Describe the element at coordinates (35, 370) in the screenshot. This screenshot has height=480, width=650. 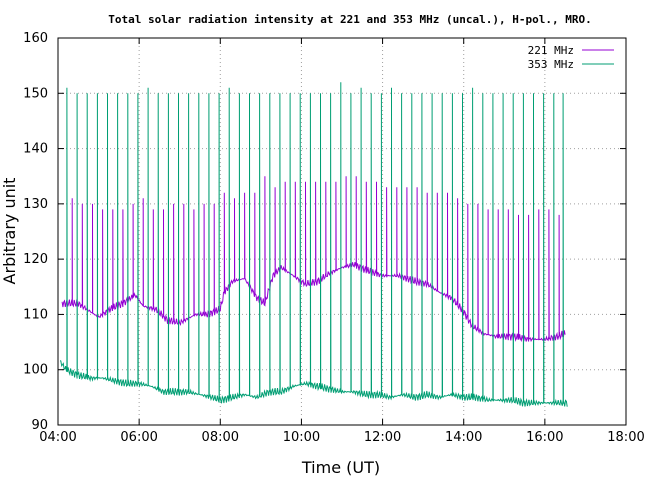
I see `y-tick-label: 100` at that location.